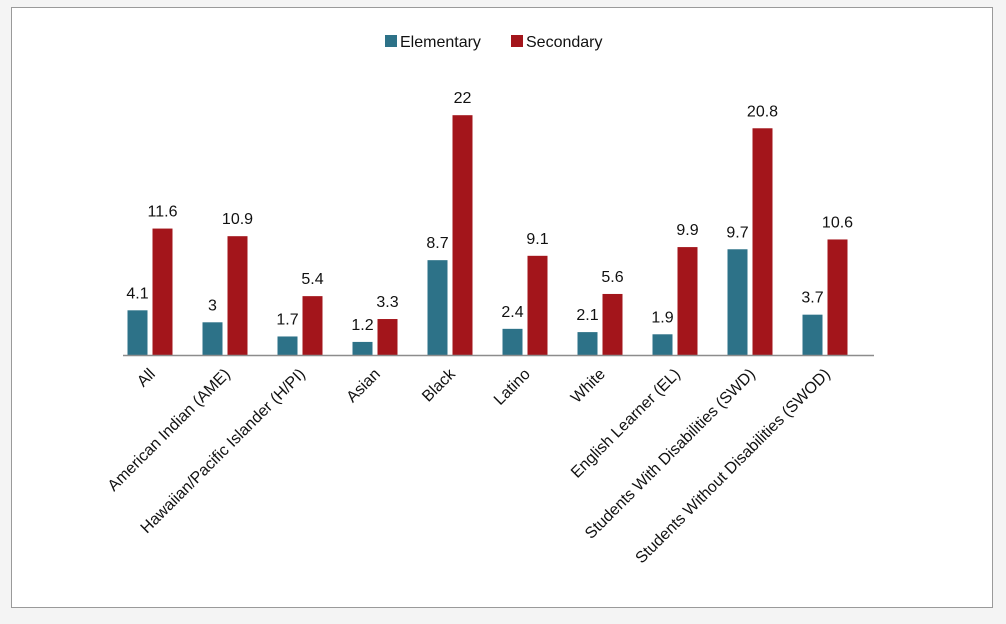 The height and width of the screenshot is (624, 1006). I want to click on value-label-elementary-0: 4.1, so click(137, 293).